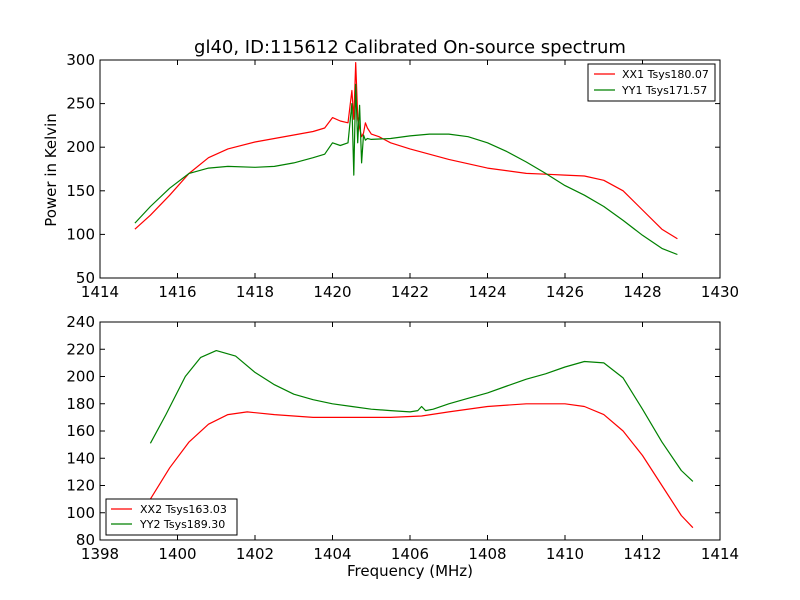 This screenshot has height=600, width=800. Describe the element at coordinates (80, 147) in the screenshot. I see `top-y-tick-label: 200` at that location.